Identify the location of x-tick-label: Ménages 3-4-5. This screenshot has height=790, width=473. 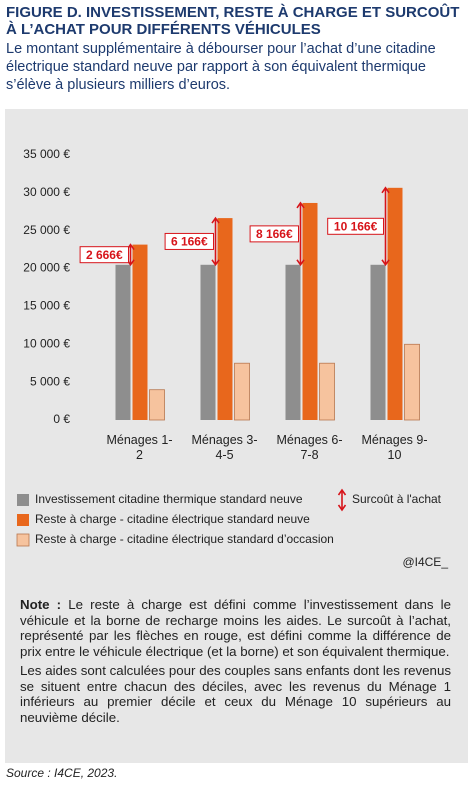
(224, 447).